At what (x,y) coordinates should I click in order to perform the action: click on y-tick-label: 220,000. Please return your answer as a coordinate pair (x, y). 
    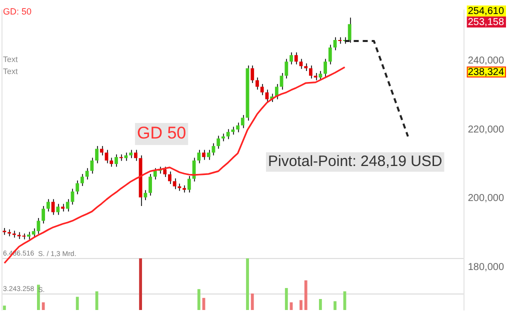
    Looking at the image, I should click on (486, 130).